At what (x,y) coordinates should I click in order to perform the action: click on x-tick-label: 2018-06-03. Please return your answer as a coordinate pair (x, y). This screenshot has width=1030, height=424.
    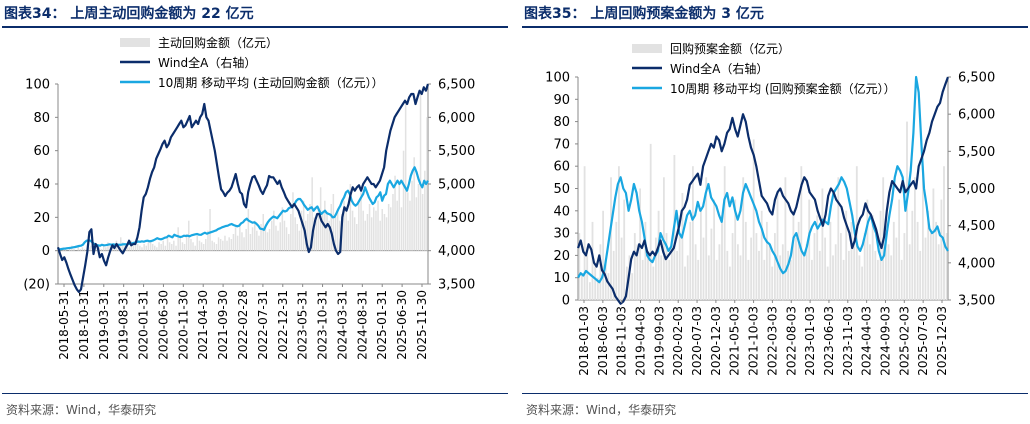
    Looking at the image, I should click on (603, 341).